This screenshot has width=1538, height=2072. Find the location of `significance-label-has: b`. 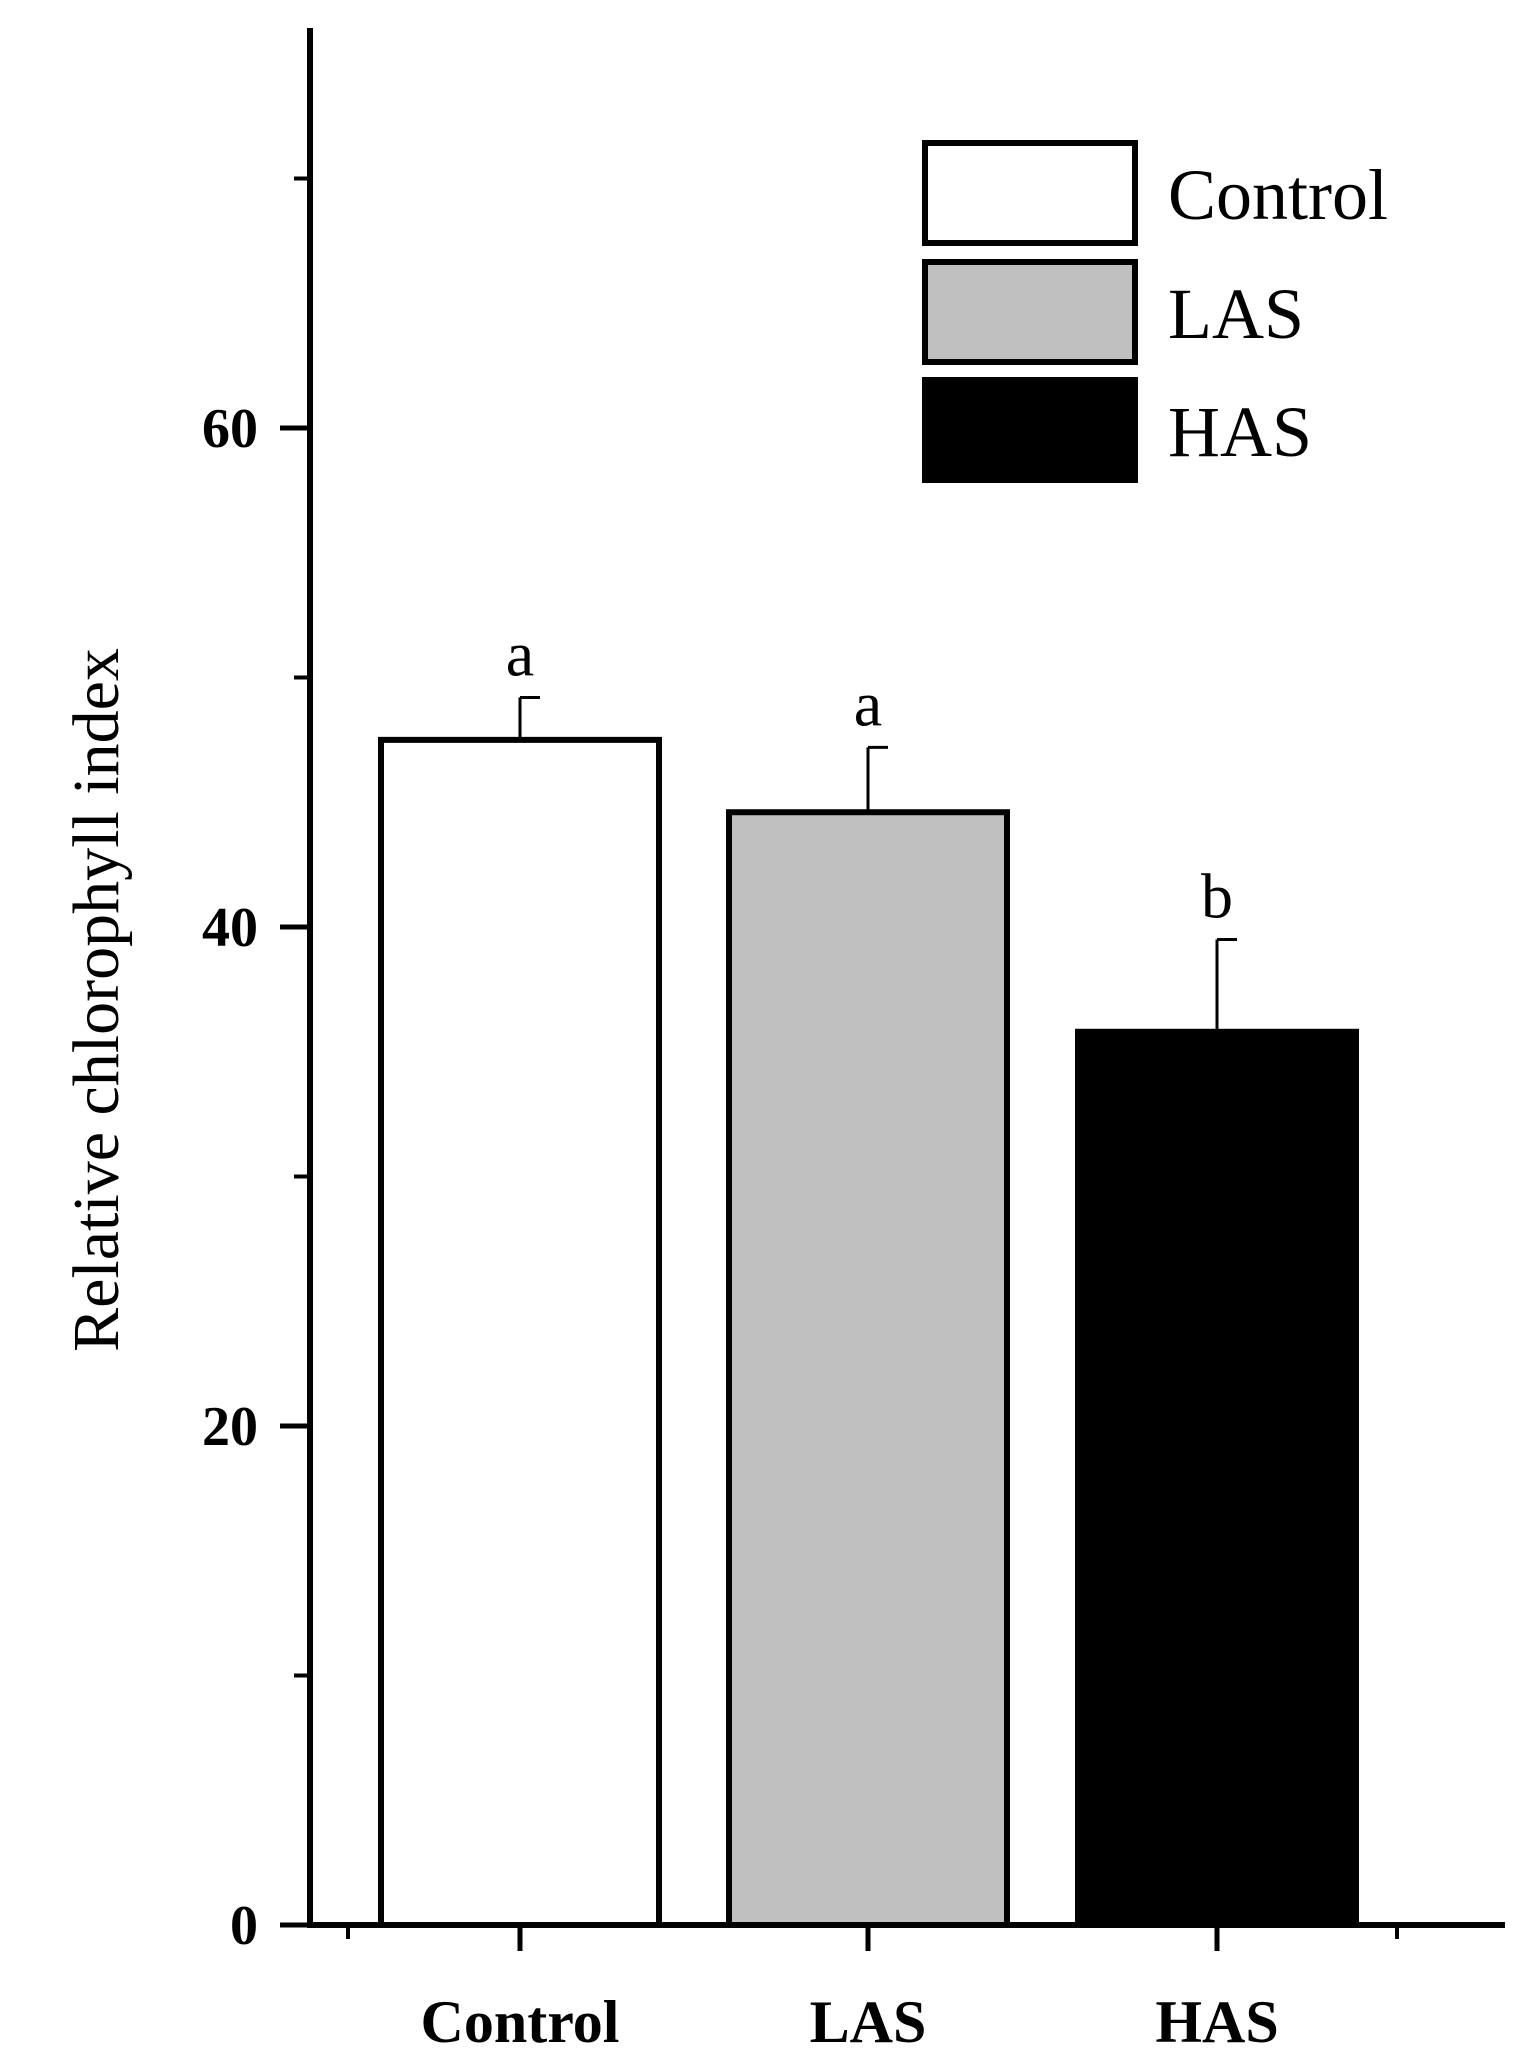

significance-label-has: b is located at coordinates (1217, 895).